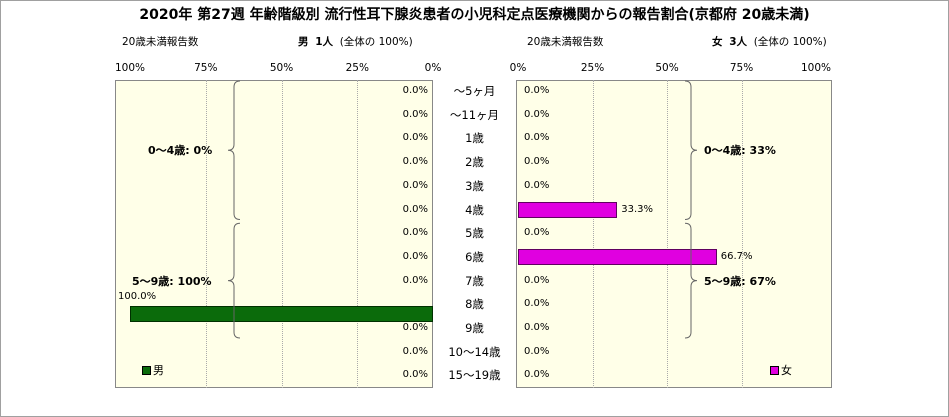 This screenshot has width=949, height=417. What do you see at coordinates (130, 68) in the screenshot?
I see `male-x-tick-label: 100%` at bounding box center [130, 68].